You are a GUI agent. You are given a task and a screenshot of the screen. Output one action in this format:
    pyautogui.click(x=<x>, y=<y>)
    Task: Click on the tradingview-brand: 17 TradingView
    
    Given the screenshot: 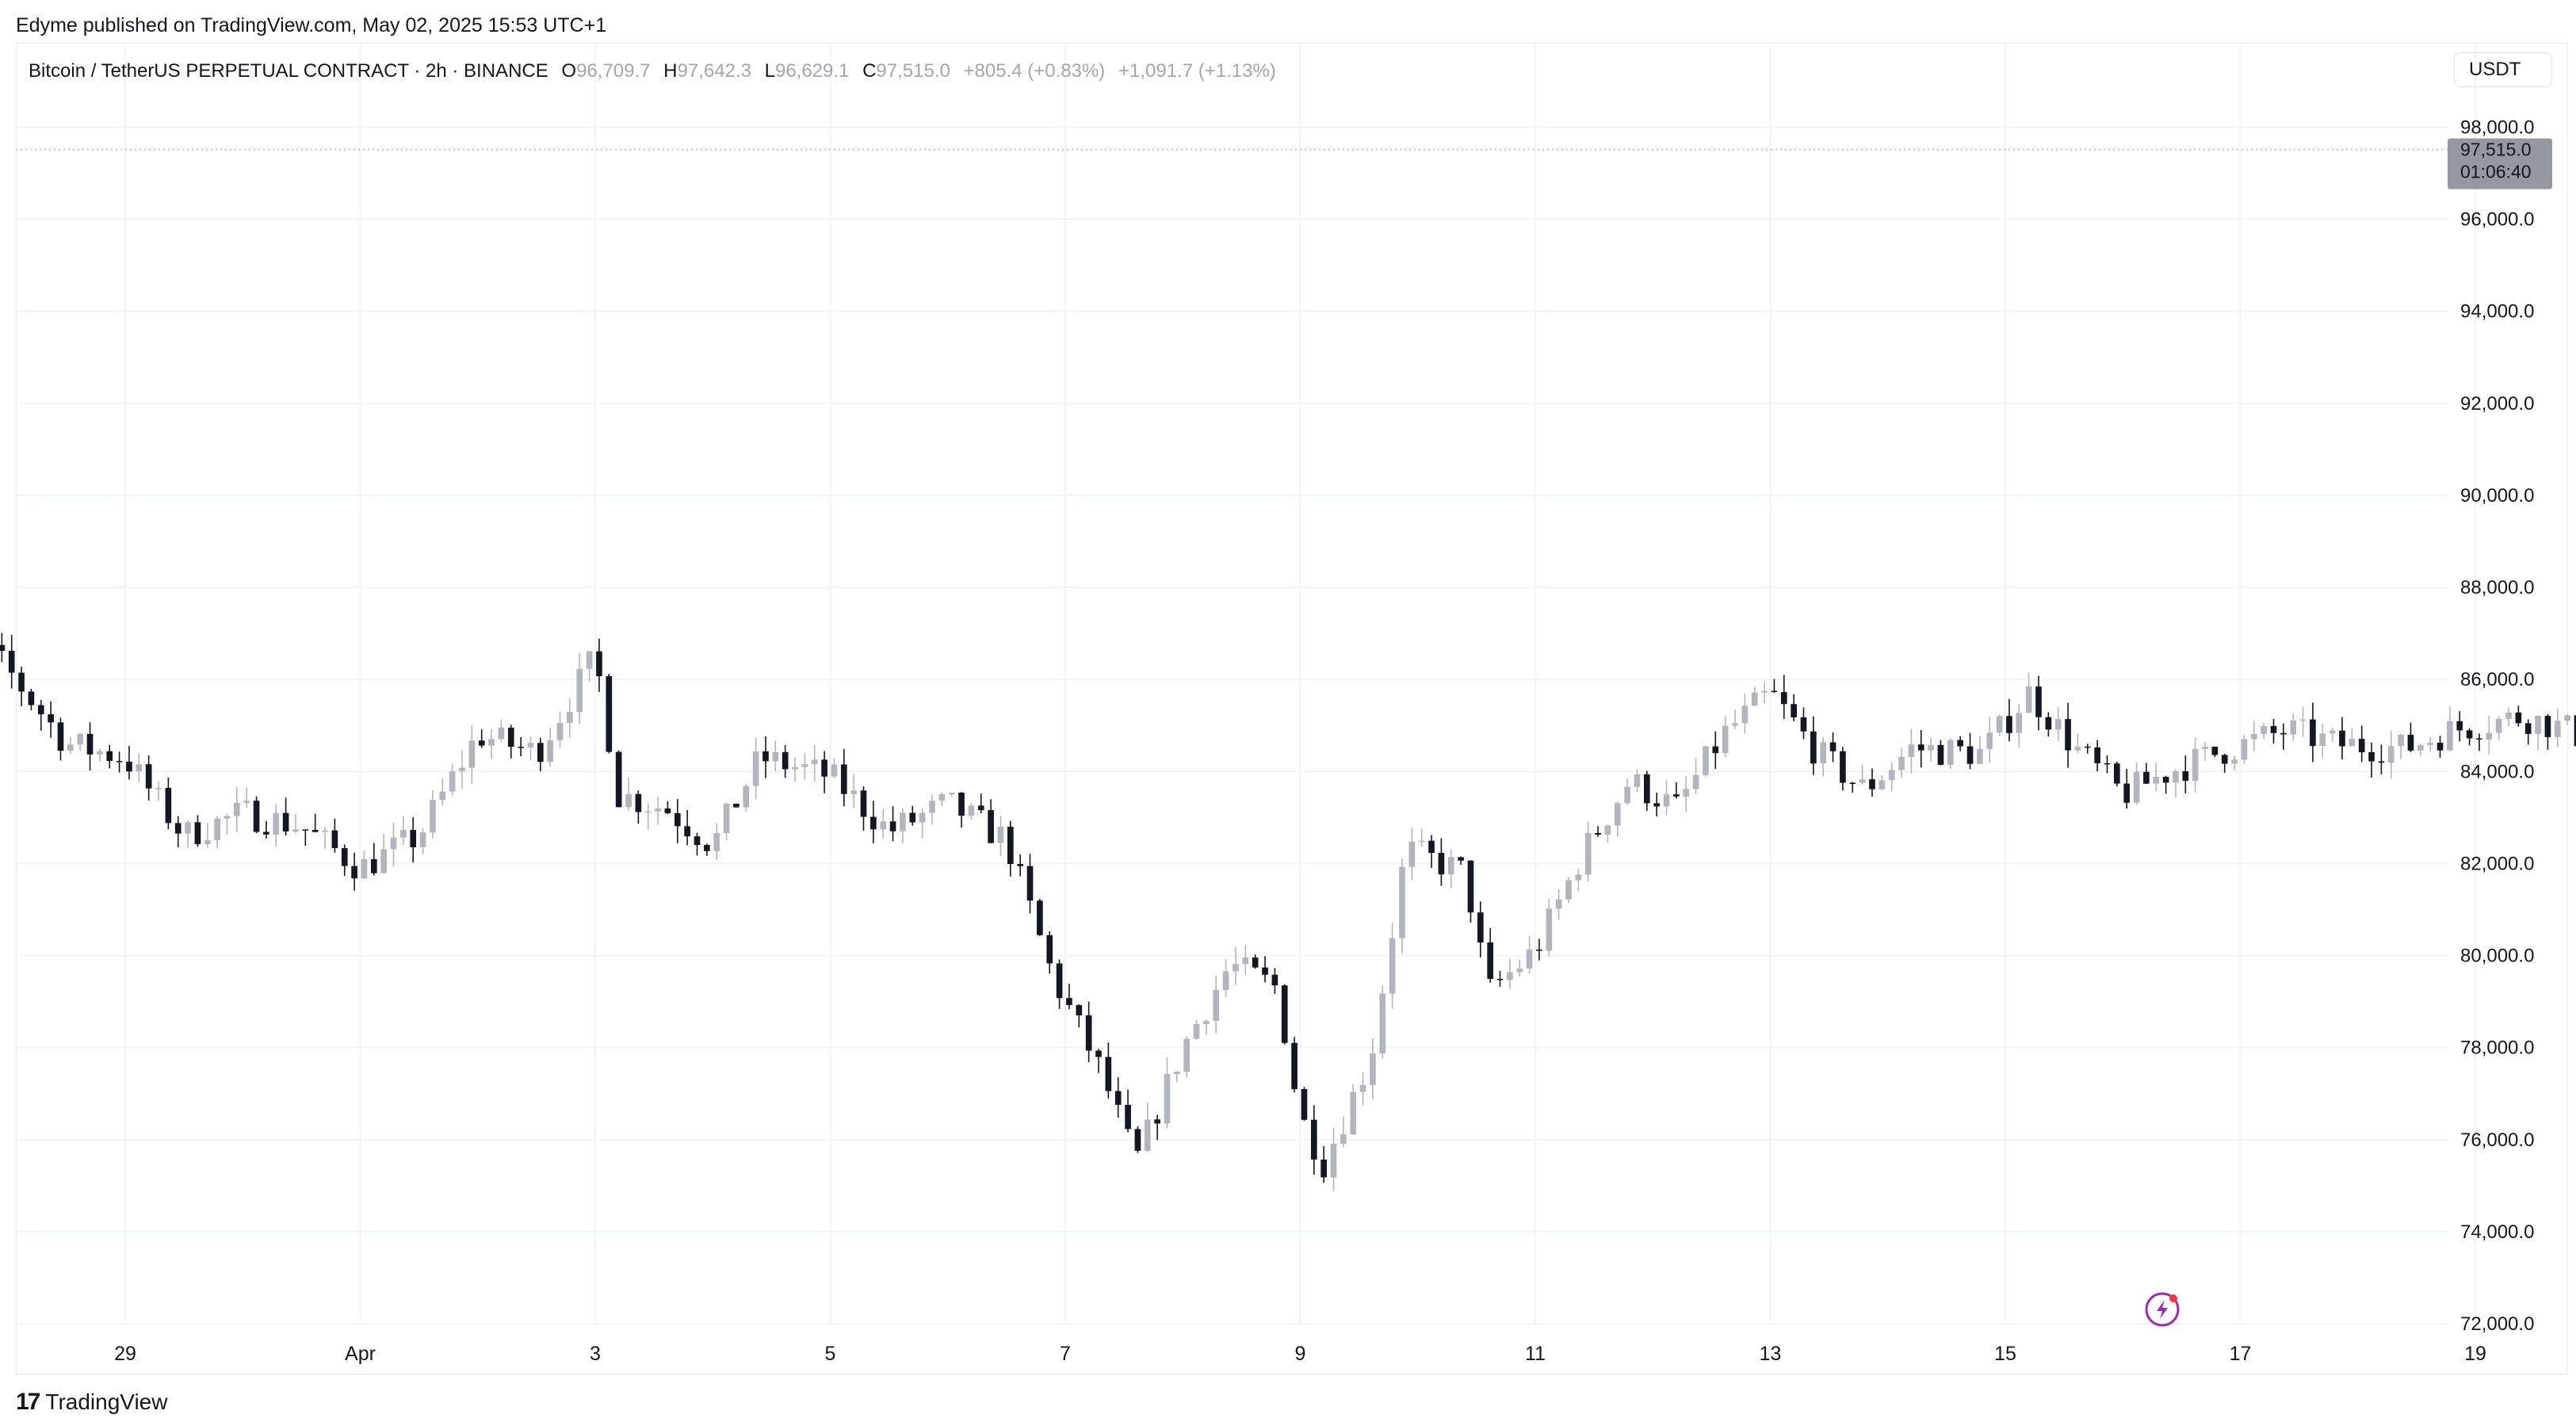 What is the action you would take?
    pyautogui.click(x=91, y=1402)
    